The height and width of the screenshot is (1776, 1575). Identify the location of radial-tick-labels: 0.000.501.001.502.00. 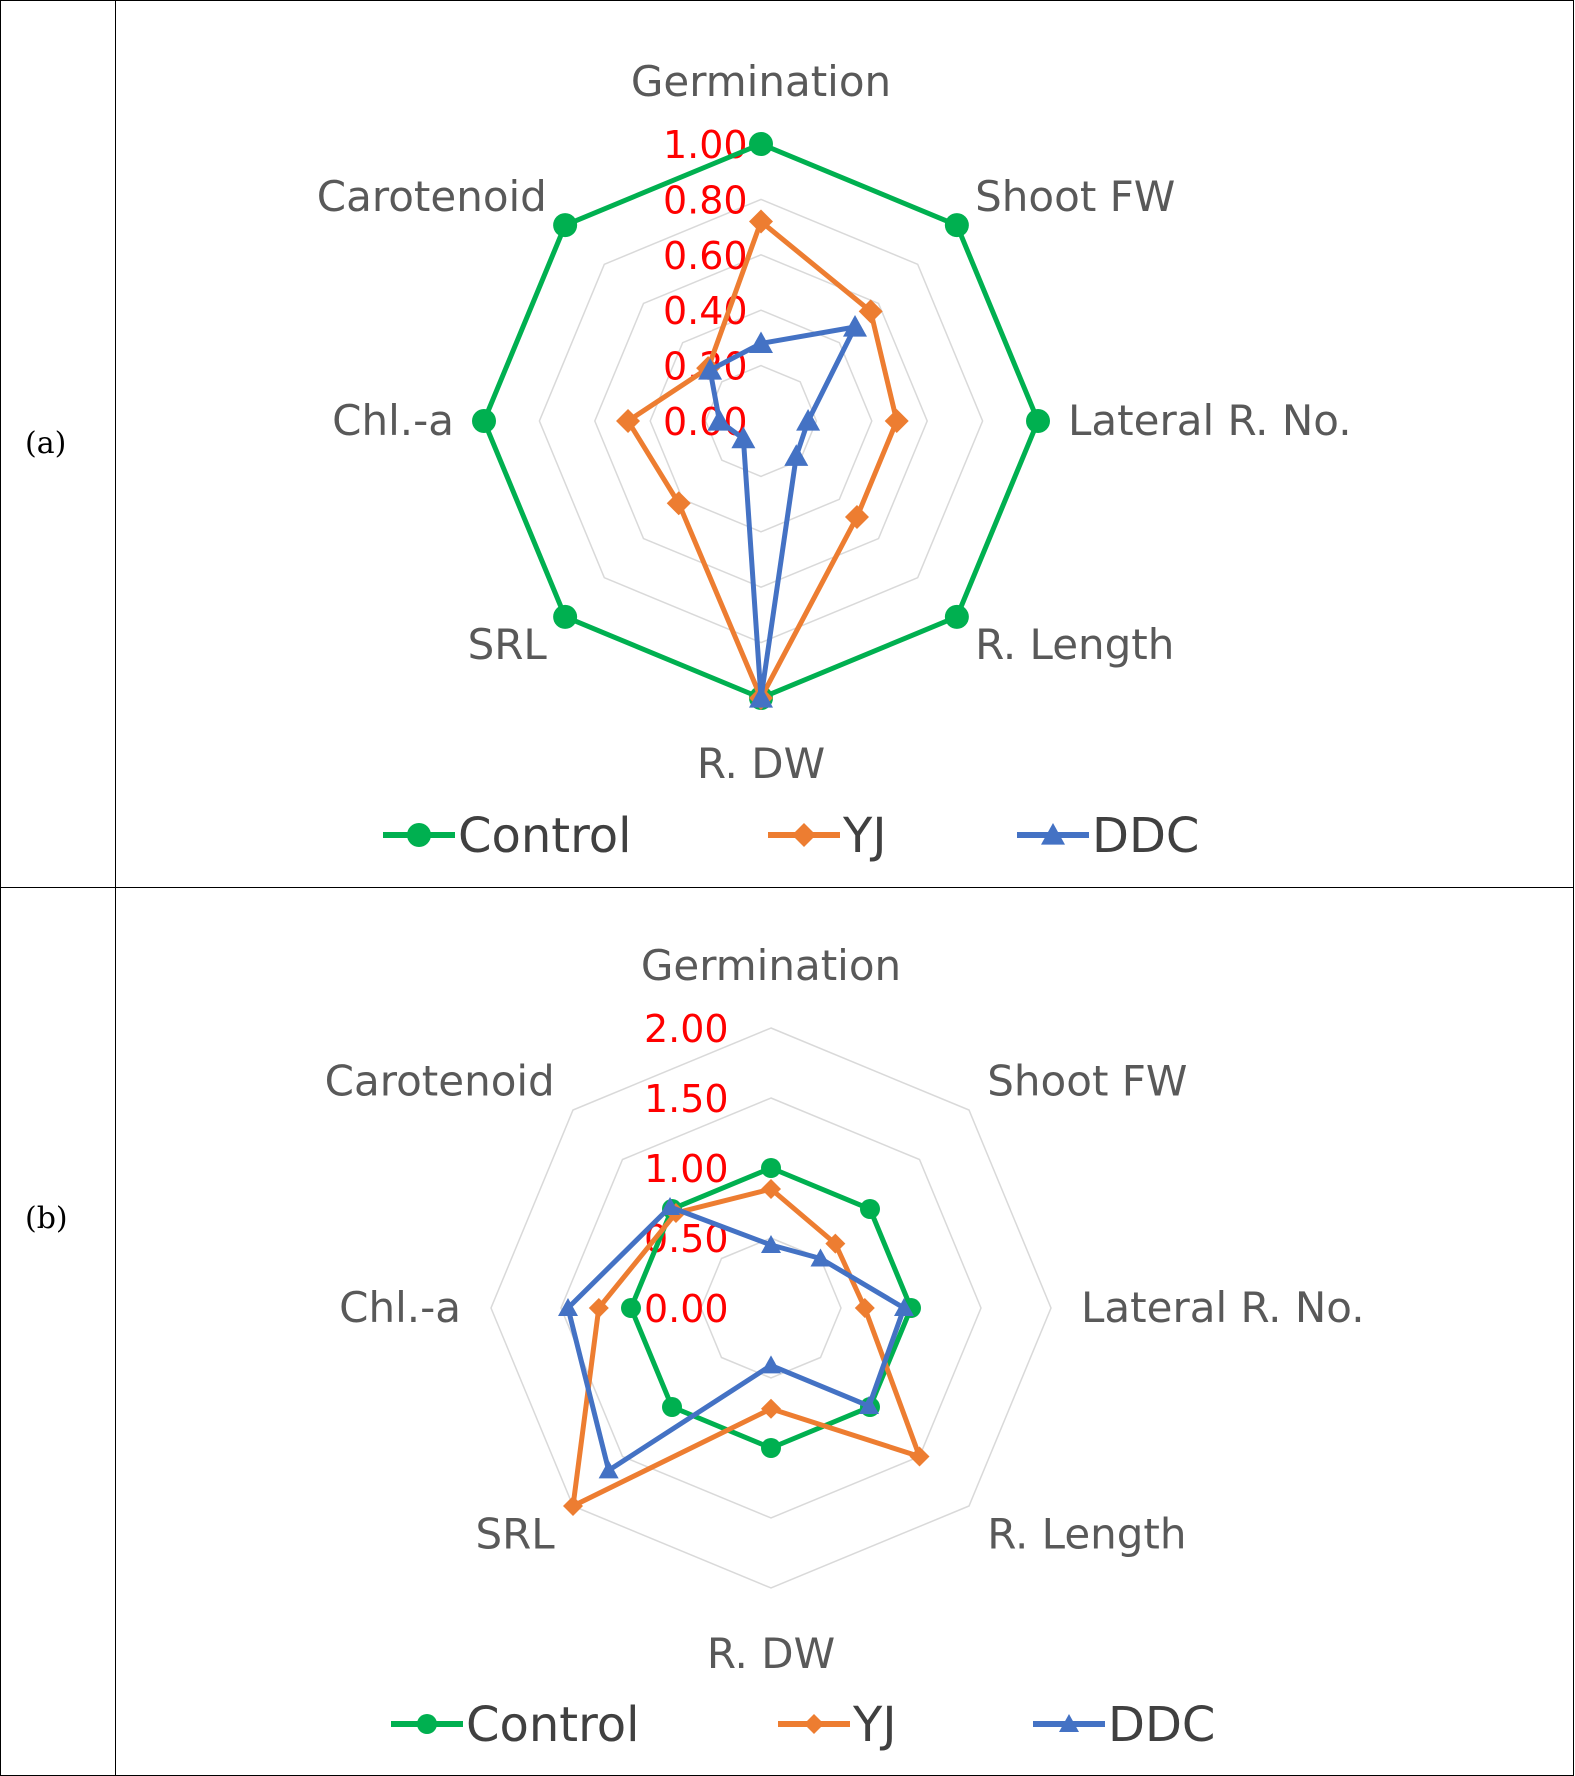
(686, 1169).